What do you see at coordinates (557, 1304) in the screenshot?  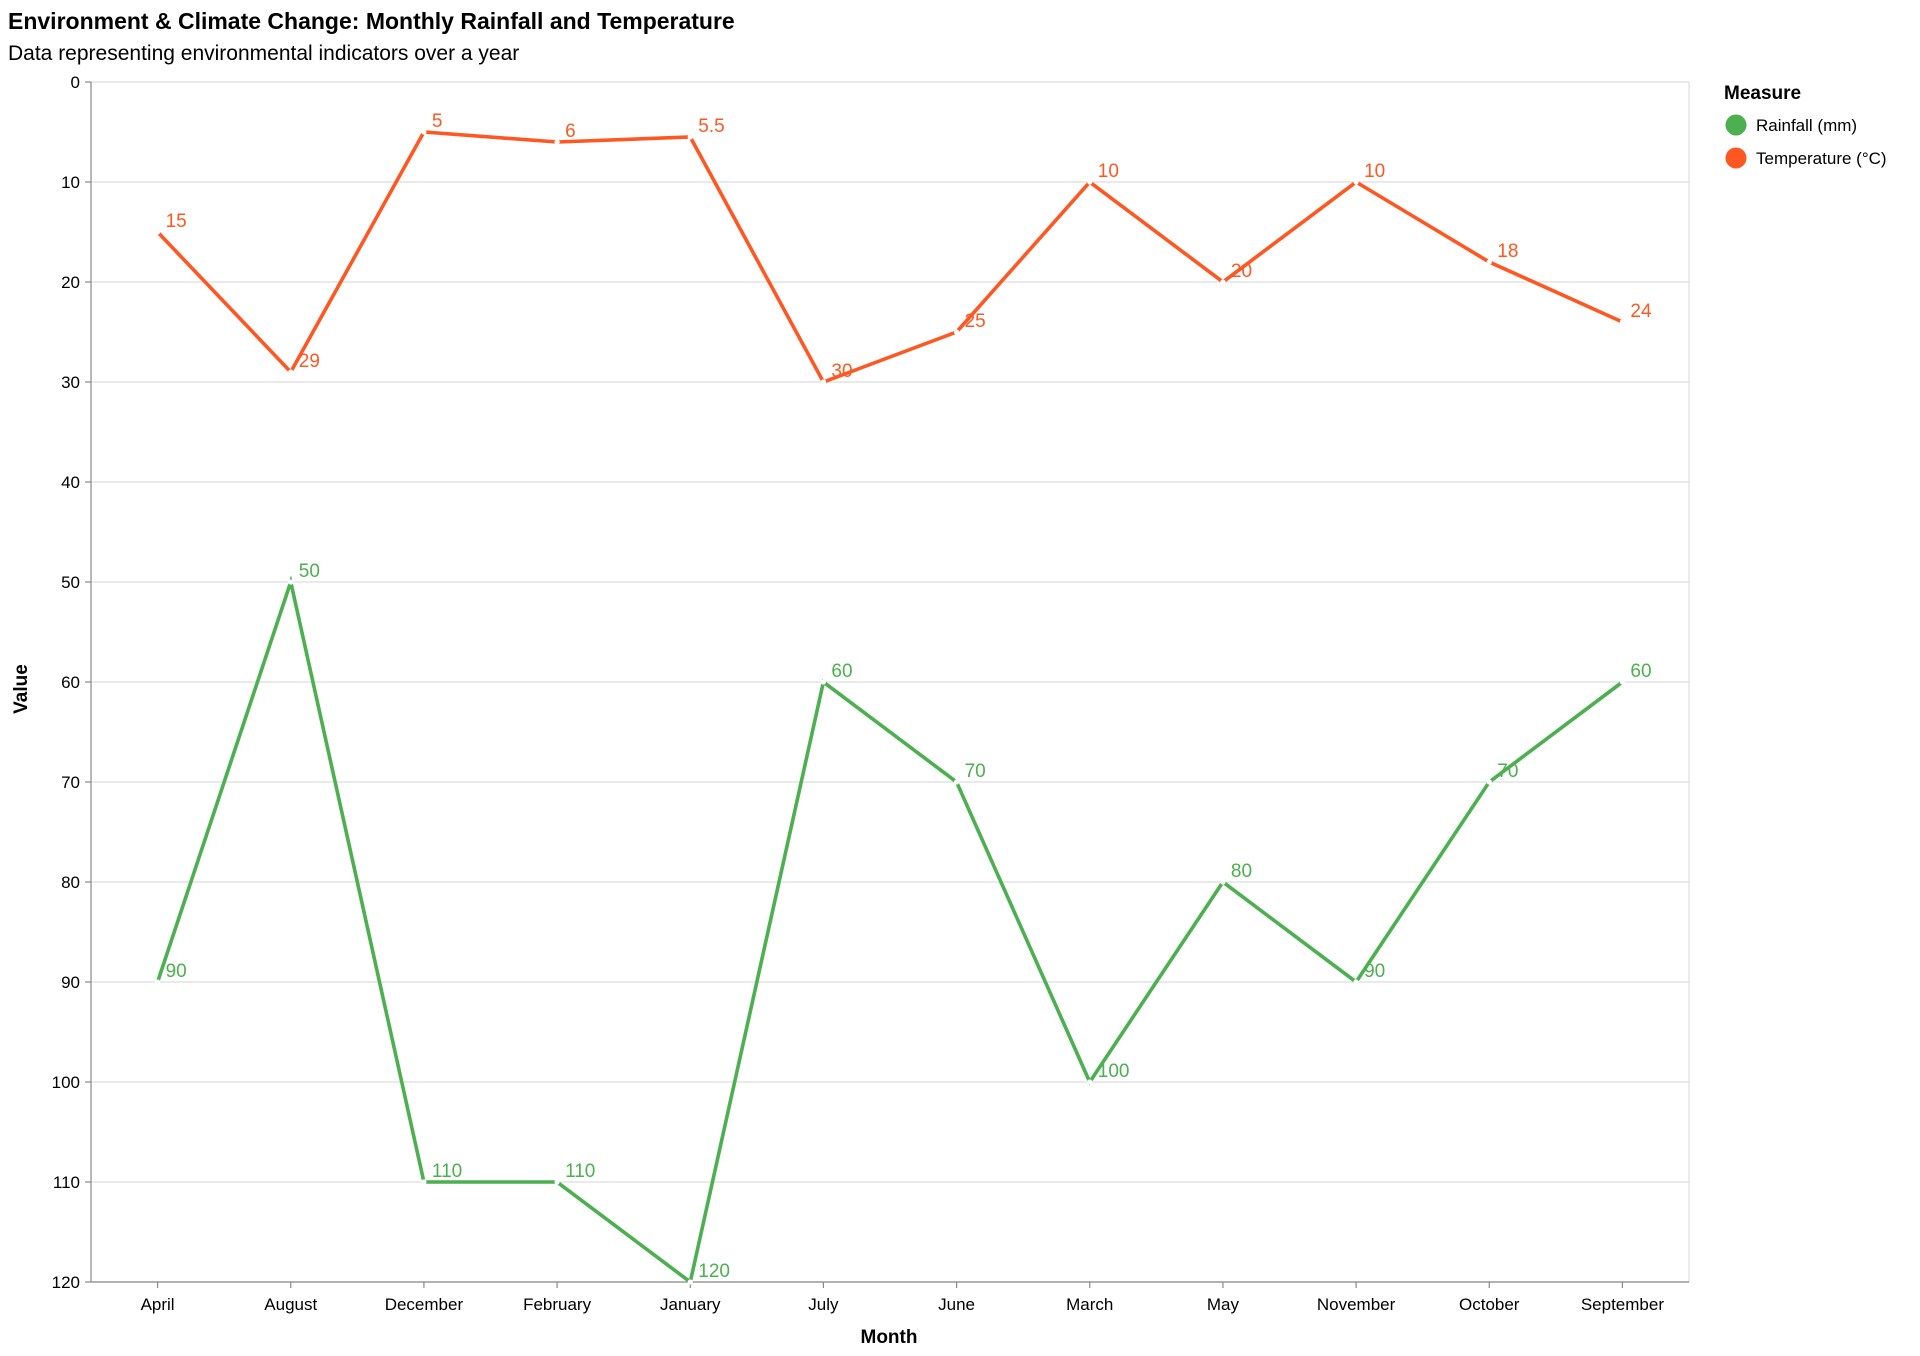 I see `x-tick-label: February` at bounding box center [557, 1304].